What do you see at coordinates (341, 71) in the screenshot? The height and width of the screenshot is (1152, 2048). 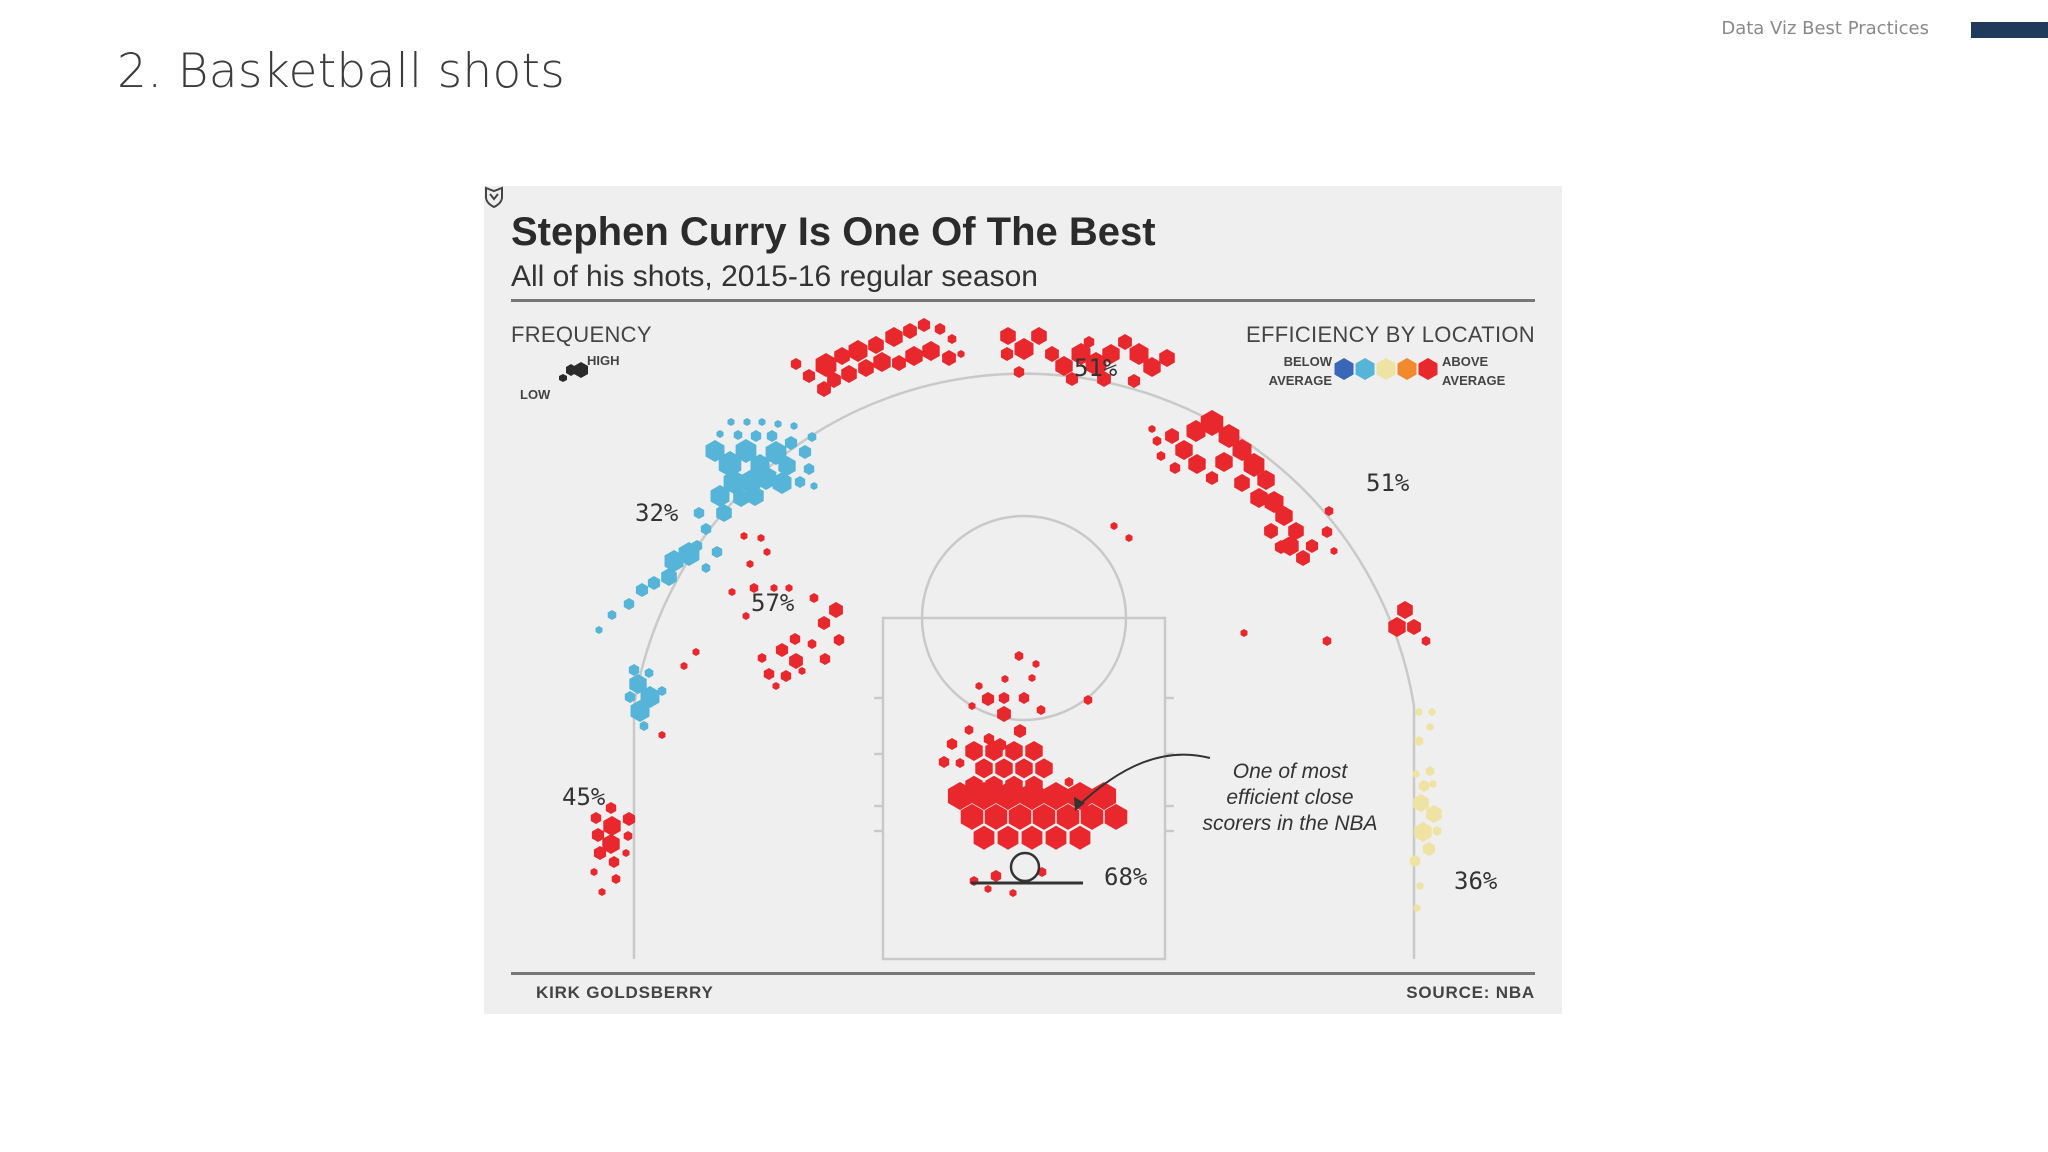 I see `slide-title: 2. Basketball shots` at bounding box center [341, 71].